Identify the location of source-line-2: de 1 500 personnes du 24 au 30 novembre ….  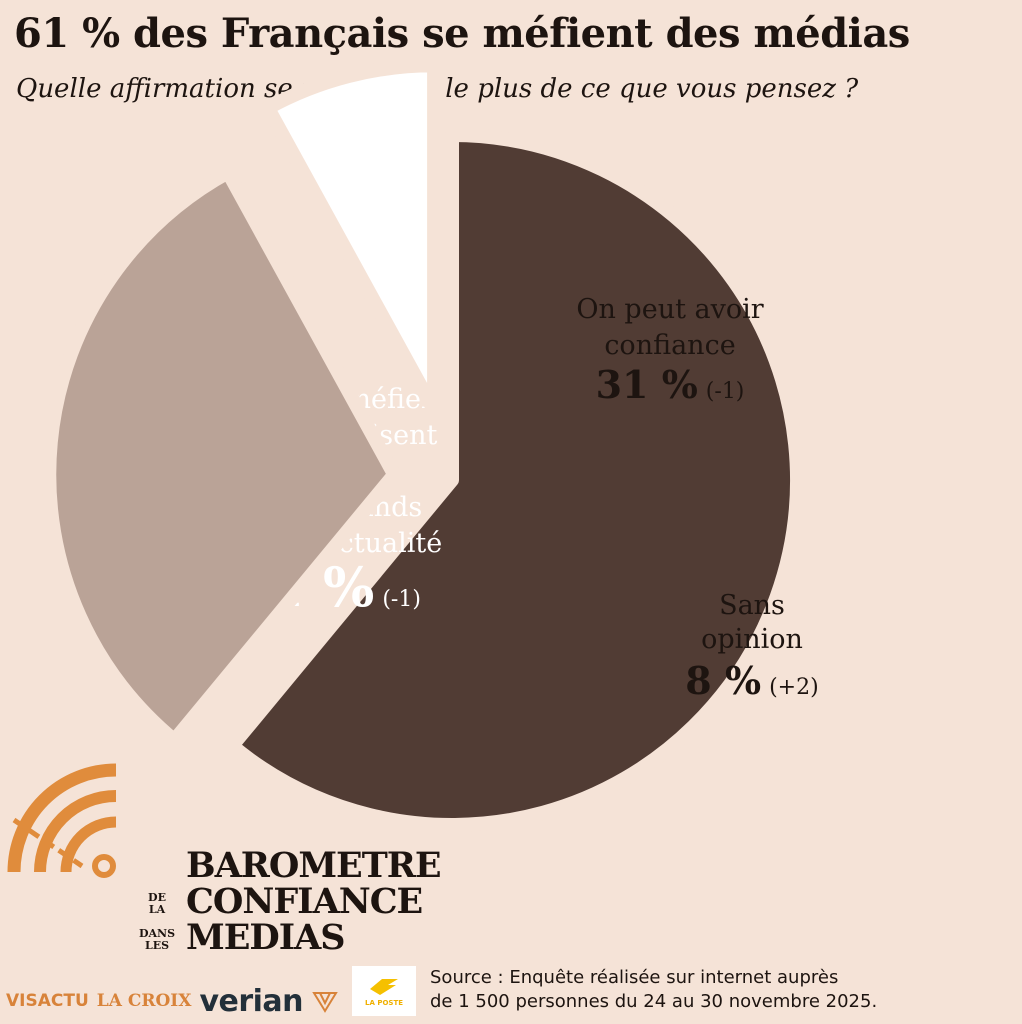
(654, 1001).